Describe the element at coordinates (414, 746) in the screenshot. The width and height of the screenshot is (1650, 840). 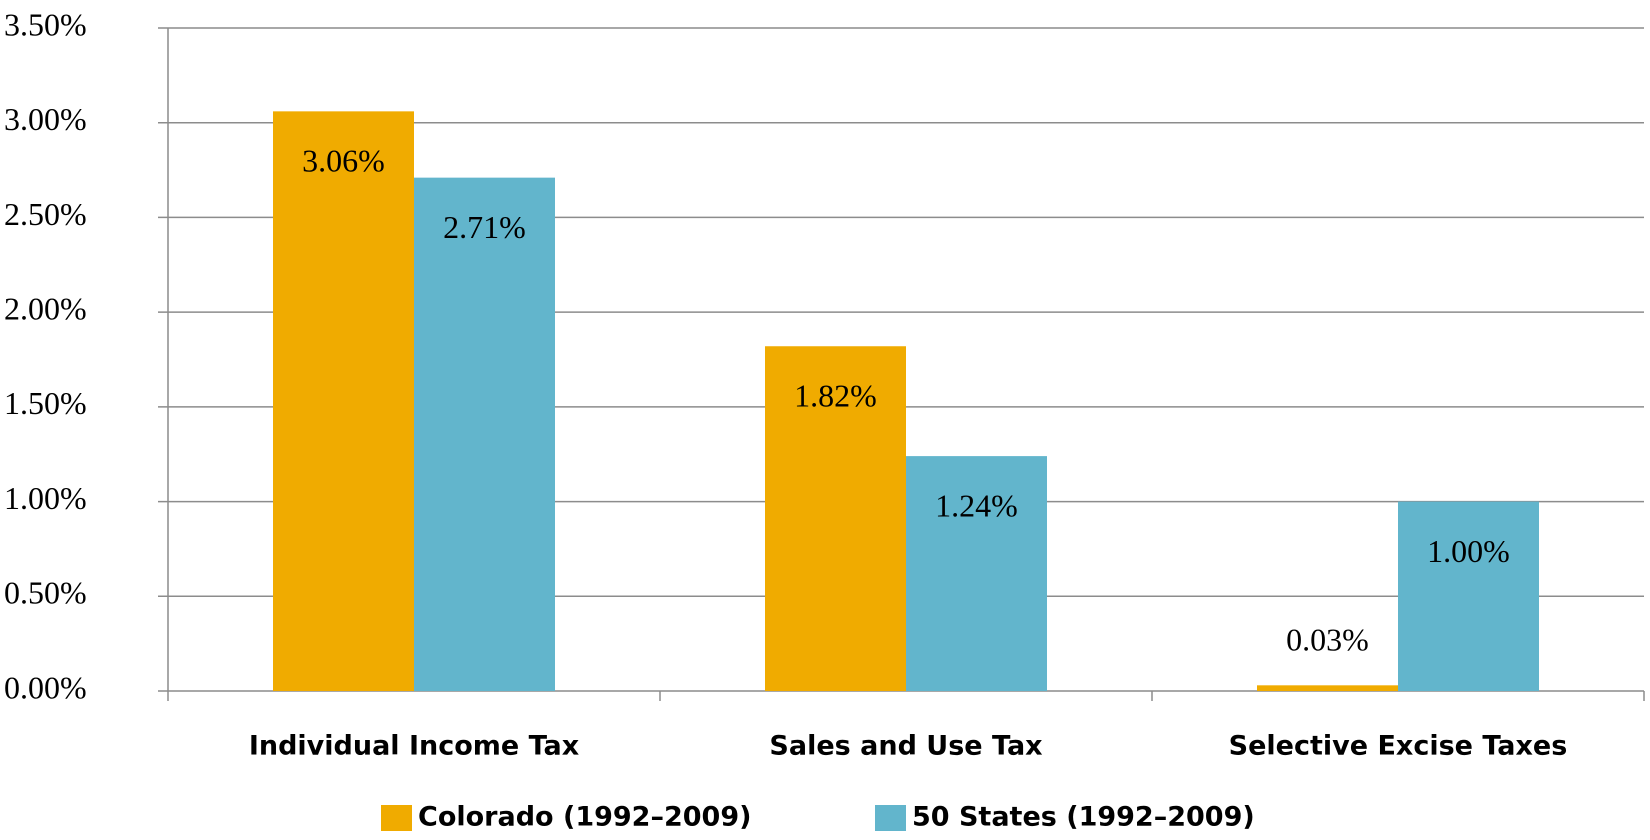
I see `x-tick-label: Individual Income Tax` at that location.